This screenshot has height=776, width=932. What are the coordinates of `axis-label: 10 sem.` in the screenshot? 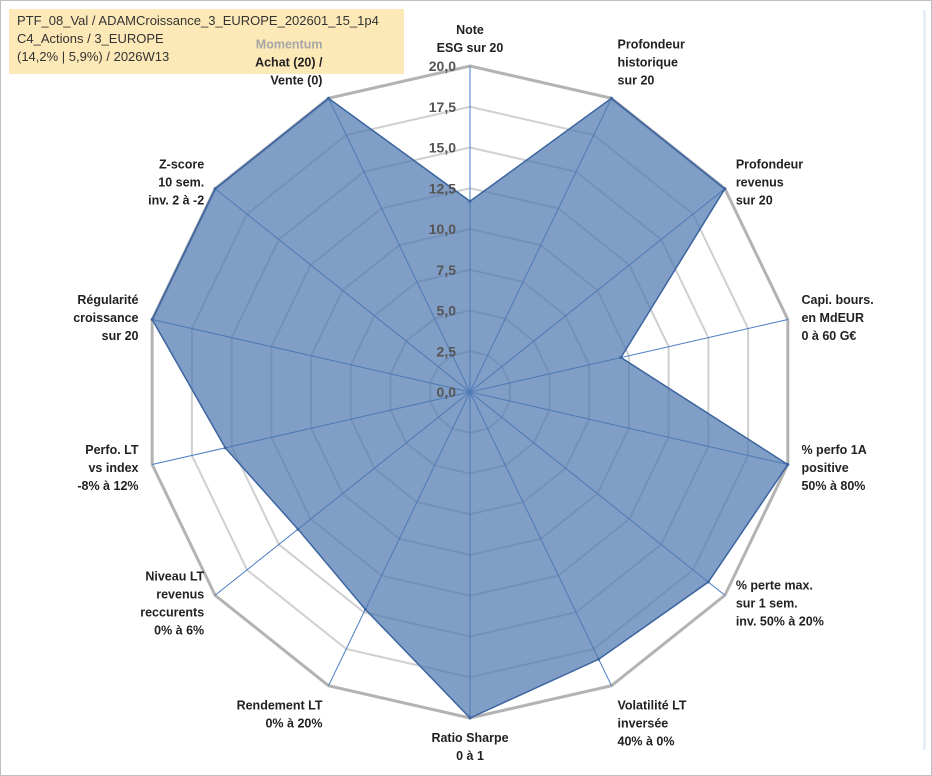 It's located at (181, 182).